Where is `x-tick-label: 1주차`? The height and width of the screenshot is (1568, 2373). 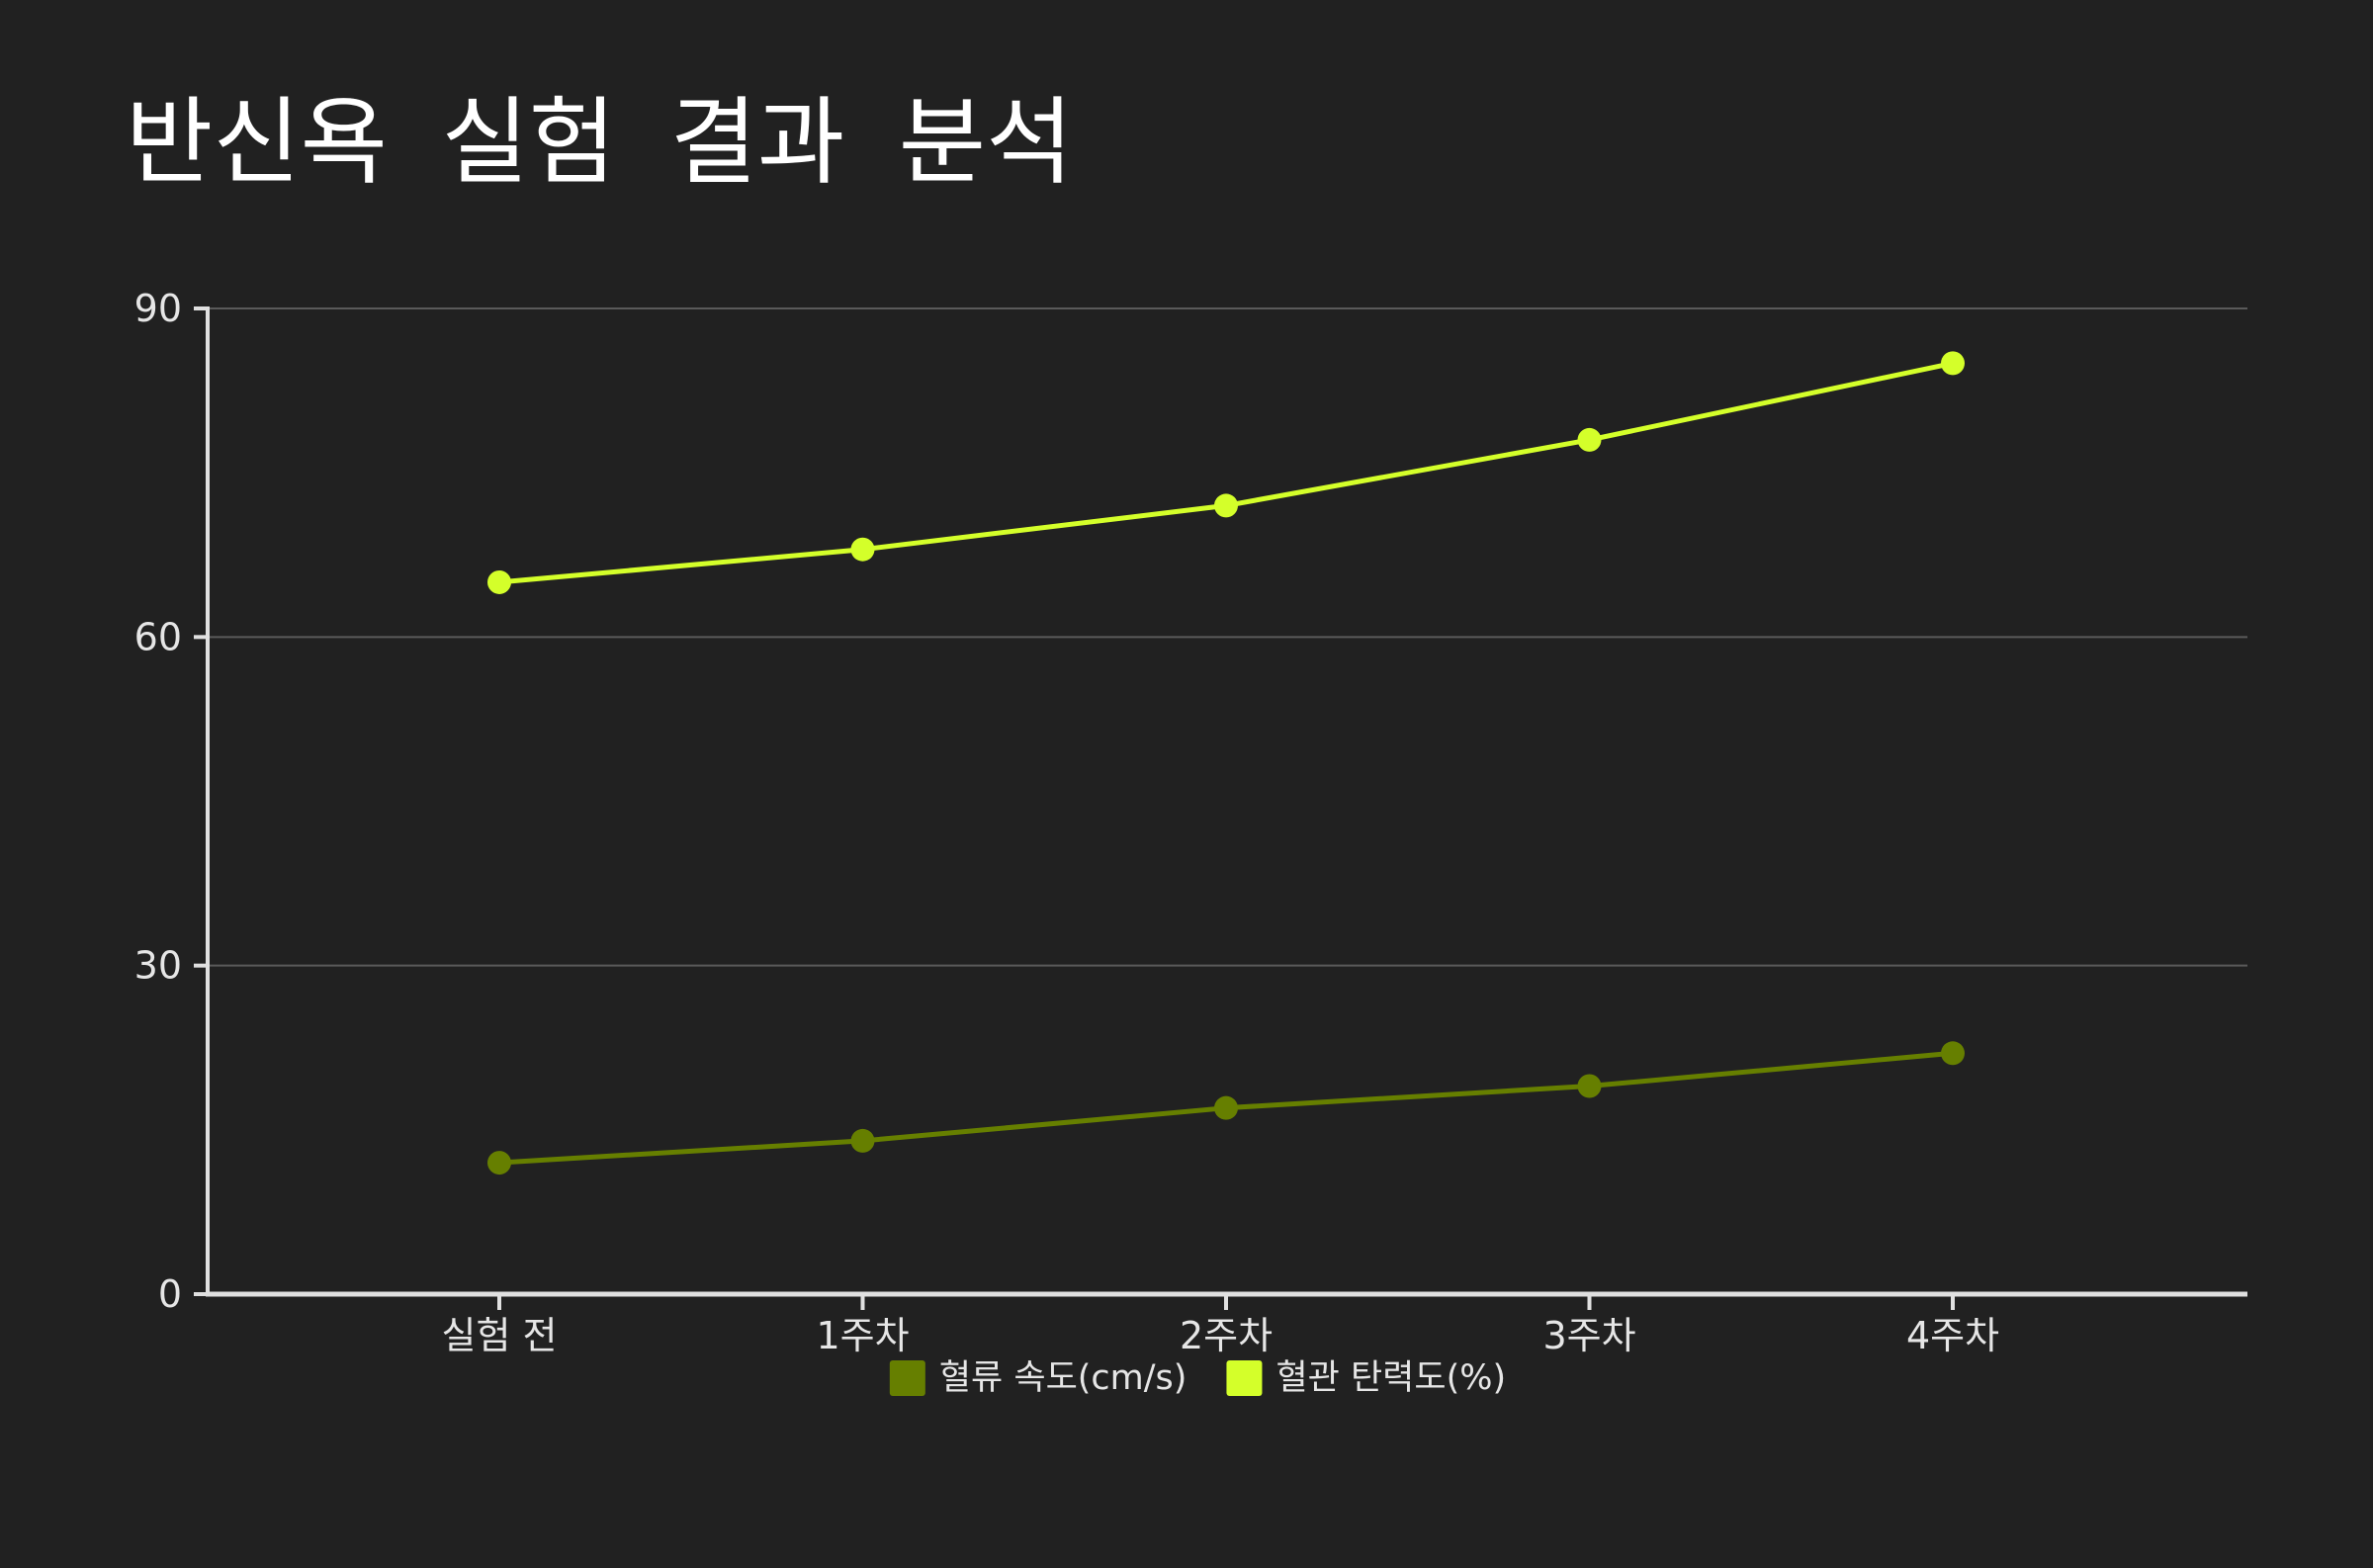 x-tick-label: 1주차 is located at coordinates (862, 1335).